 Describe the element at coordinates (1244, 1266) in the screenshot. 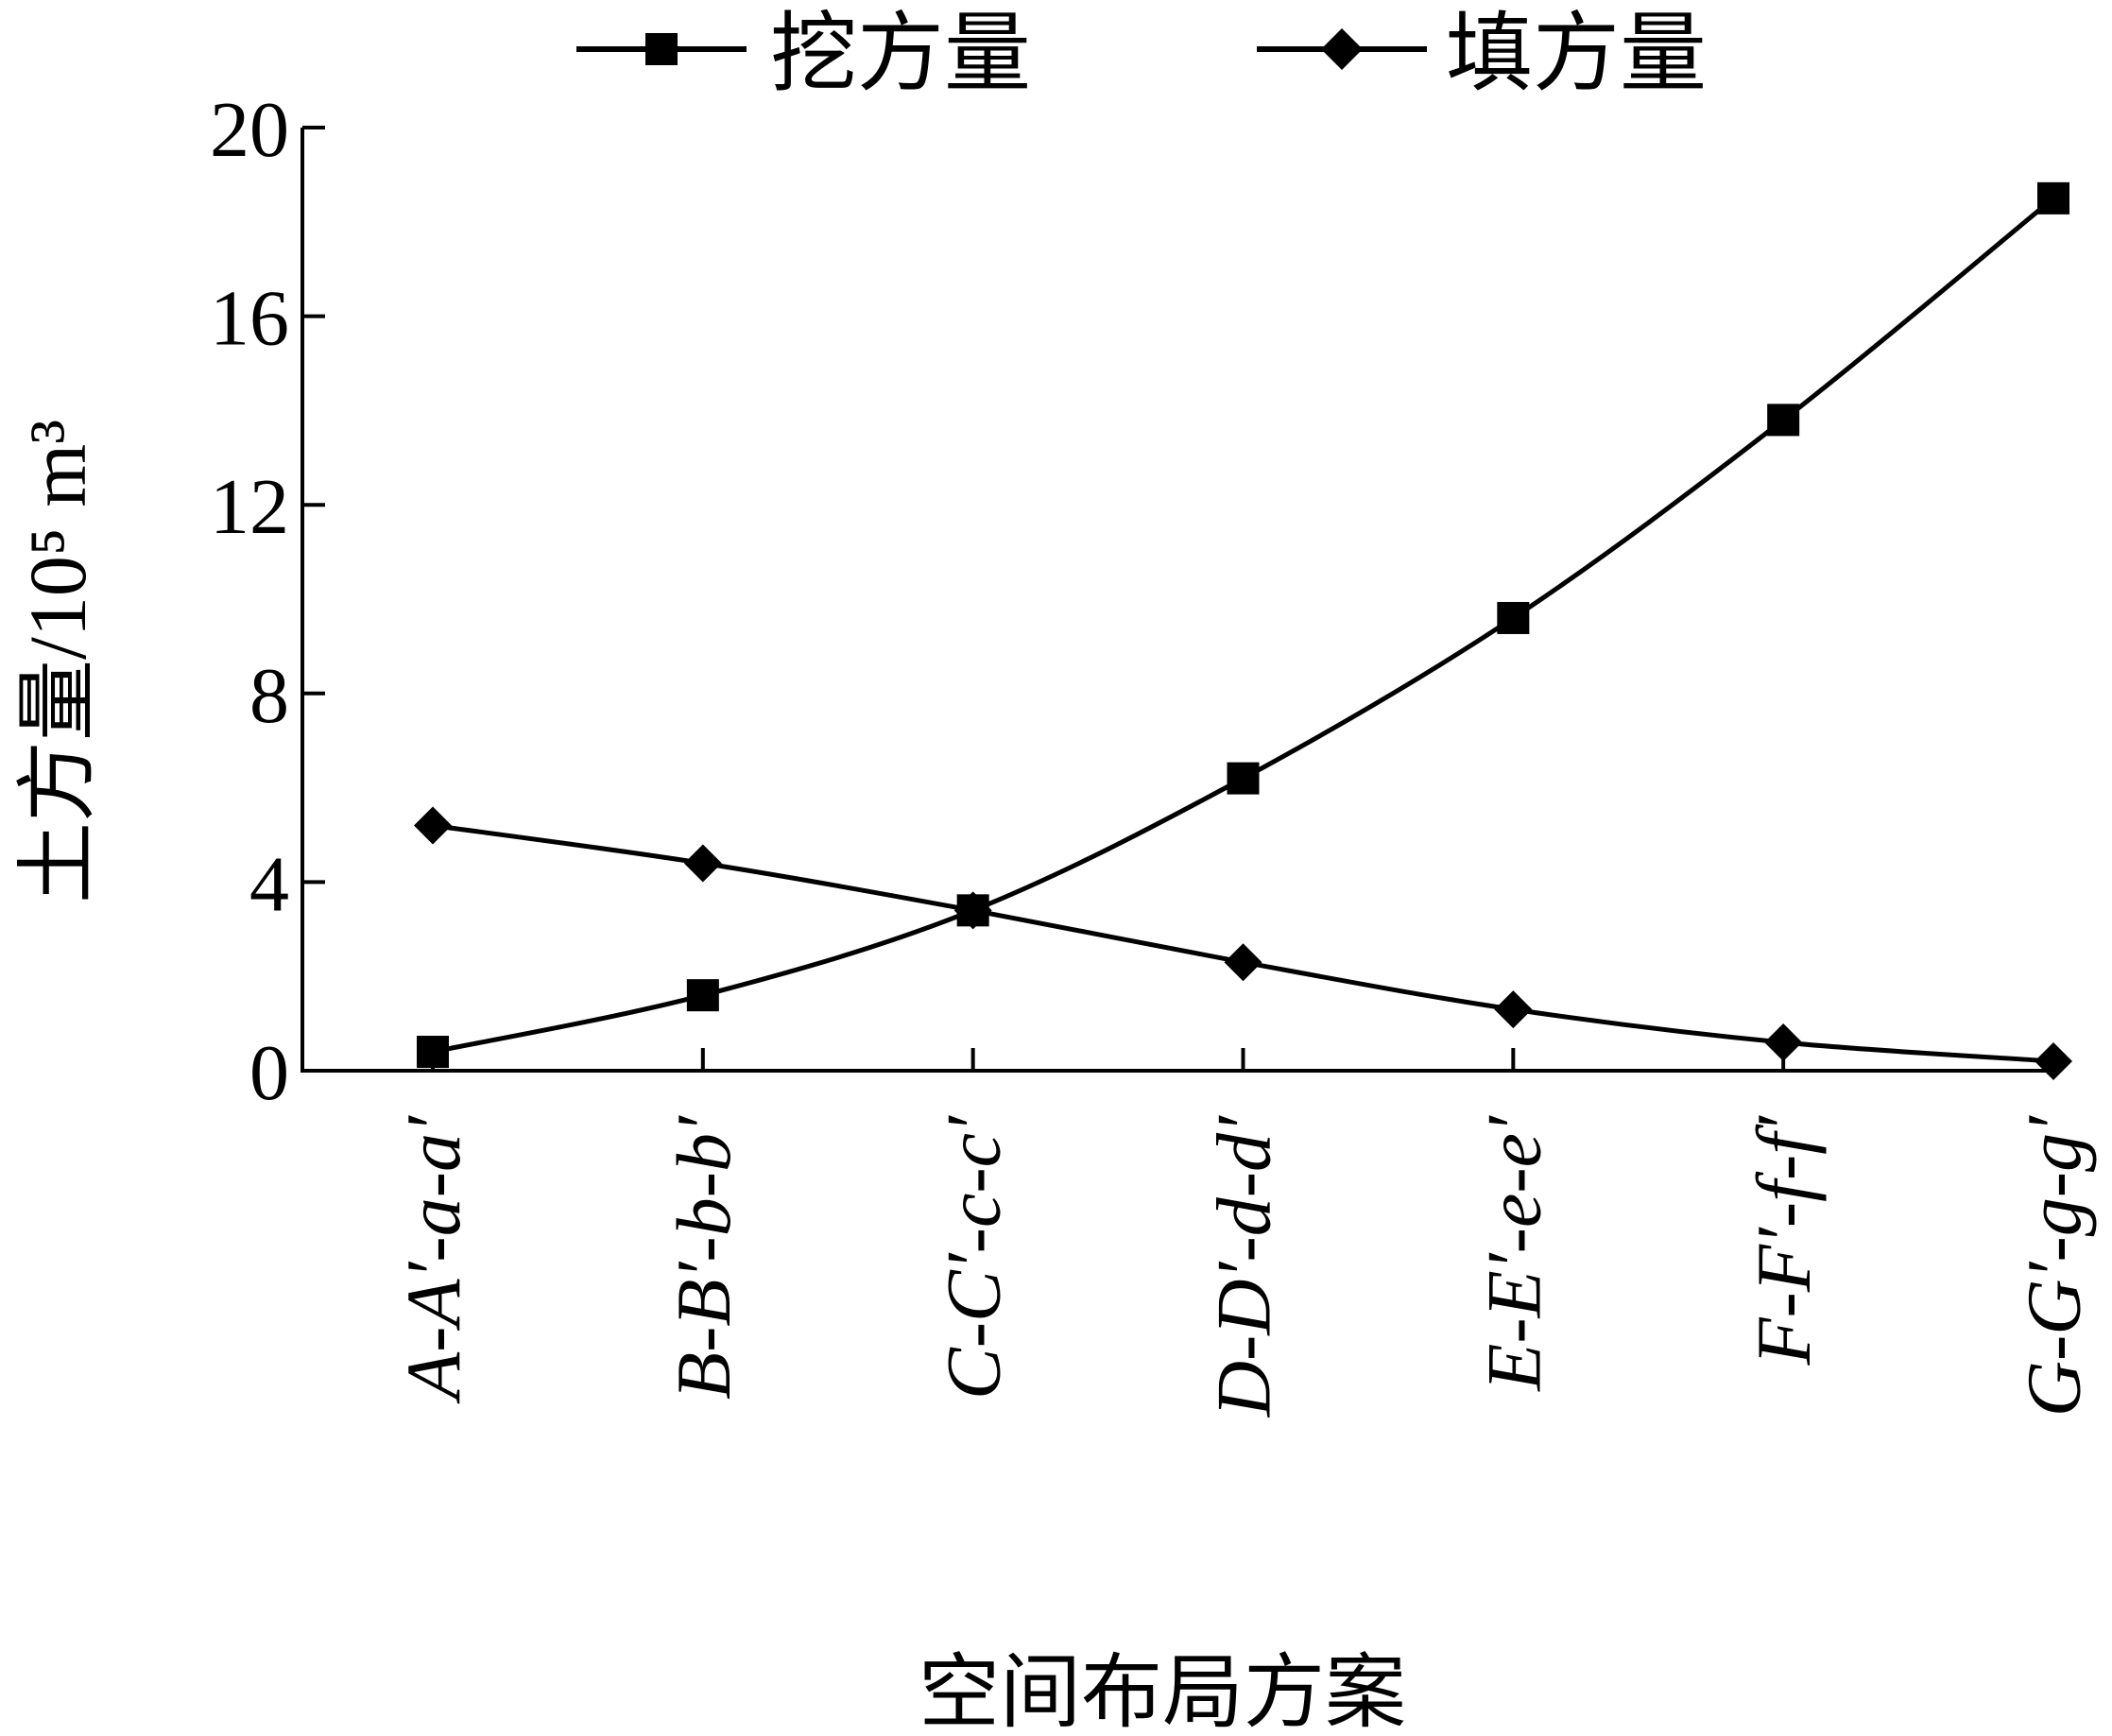

I see `x-tick-label: D-D′-d-d′` at that location.